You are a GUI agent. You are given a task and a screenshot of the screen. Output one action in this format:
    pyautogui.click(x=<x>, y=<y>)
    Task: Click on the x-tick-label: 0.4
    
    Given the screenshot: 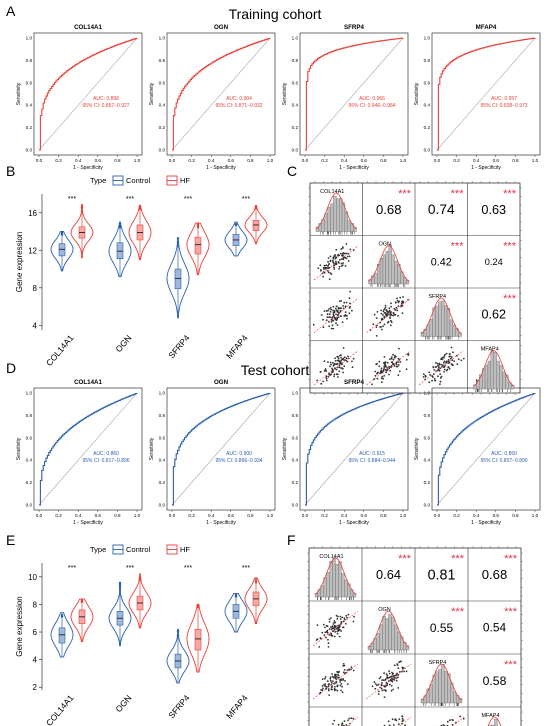 What is the action you would take?
    pyautogui.click(x=476, y=515)
    